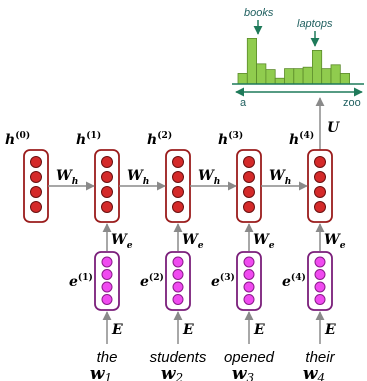 The width and height of the screenshot is (367, 381). What do you see at coordinates (169, 176) in the screenshot?
I see `hidden-state-2: h(2)` at bounding box center [169, 176].